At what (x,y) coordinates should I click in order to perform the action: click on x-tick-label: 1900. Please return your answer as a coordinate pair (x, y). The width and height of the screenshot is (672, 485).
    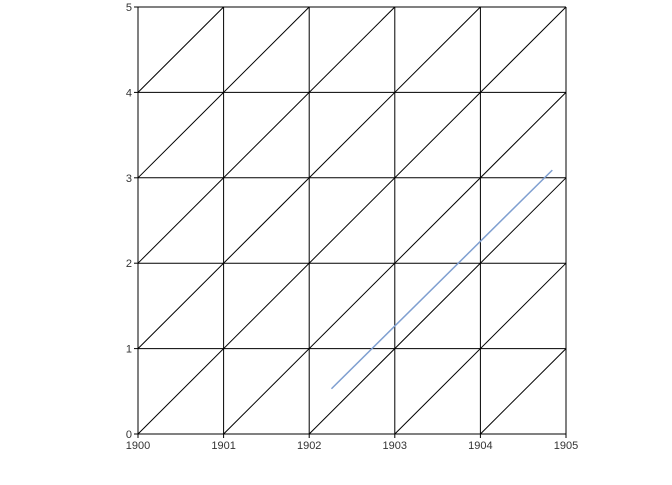
    Looking at the image, I should click on (138, 446).